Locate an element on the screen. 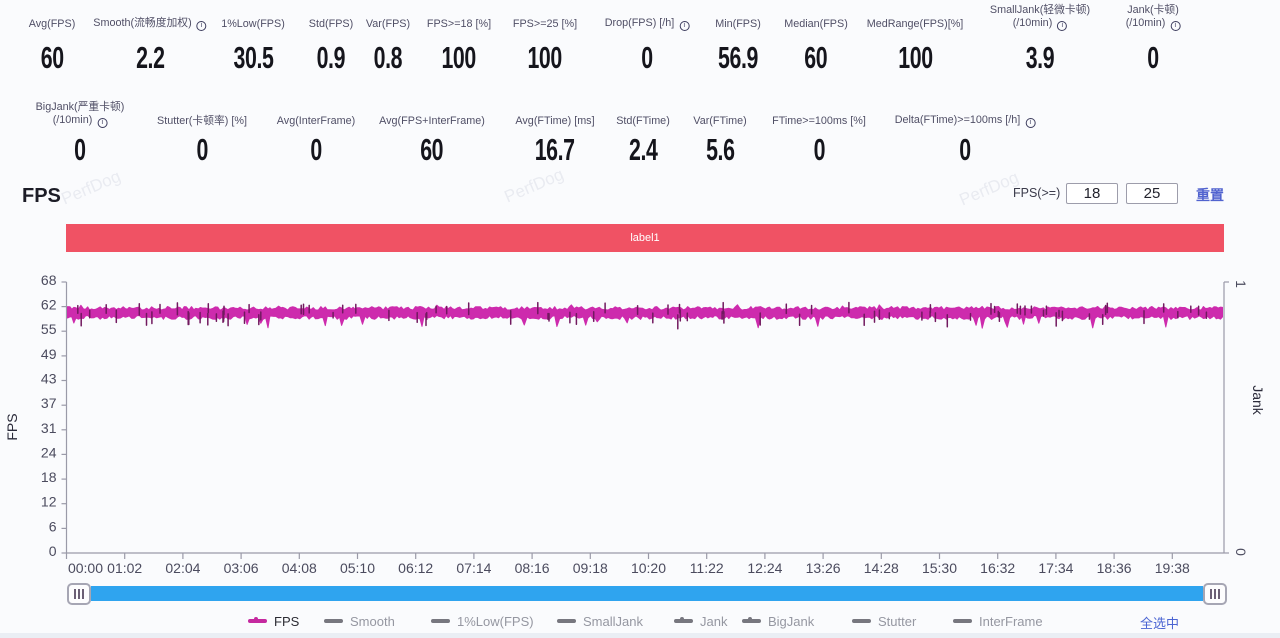  svg-text: 14:28 is located at coordinates (881, 568).